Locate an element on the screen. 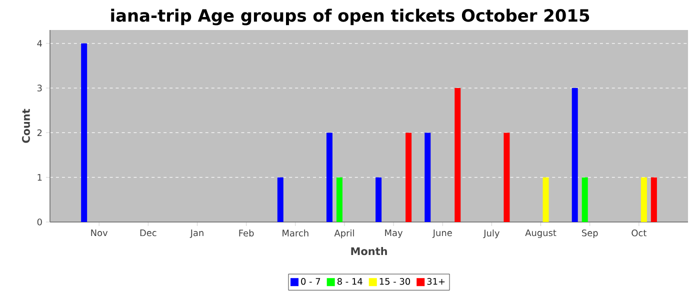  x-axis-title: Month is located at coordinates (369, 251).